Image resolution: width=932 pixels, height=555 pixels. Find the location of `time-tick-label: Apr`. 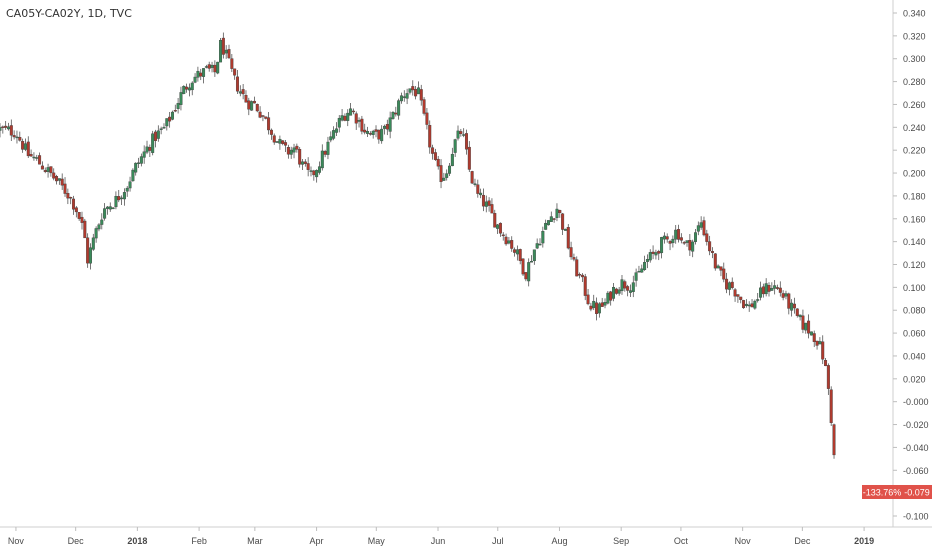

time-tick-label: Apr is located at coordinates (317, 541).